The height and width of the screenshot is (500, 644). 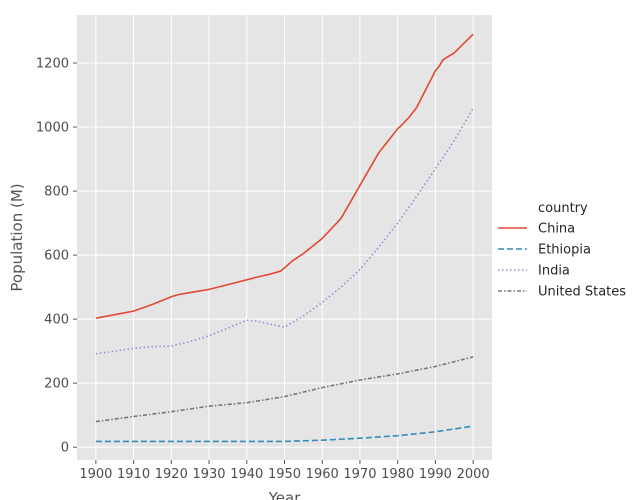 I want to click on legend-label-ethiopia: Ethiopia, so click(x=564, y=250).